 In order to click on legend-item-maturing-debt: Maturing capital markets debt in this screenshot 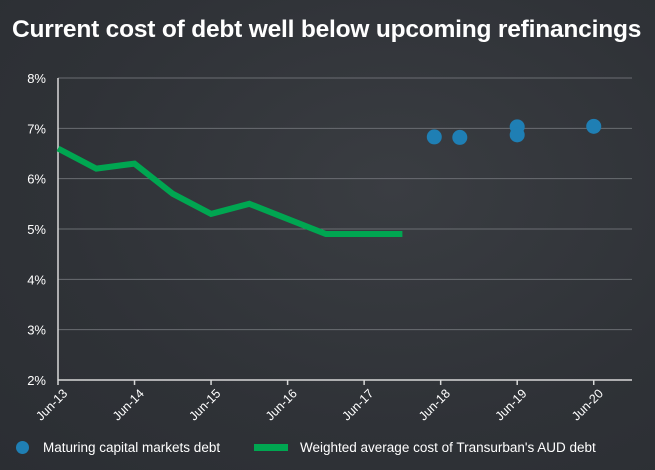, I will do `click(118, 447)`.